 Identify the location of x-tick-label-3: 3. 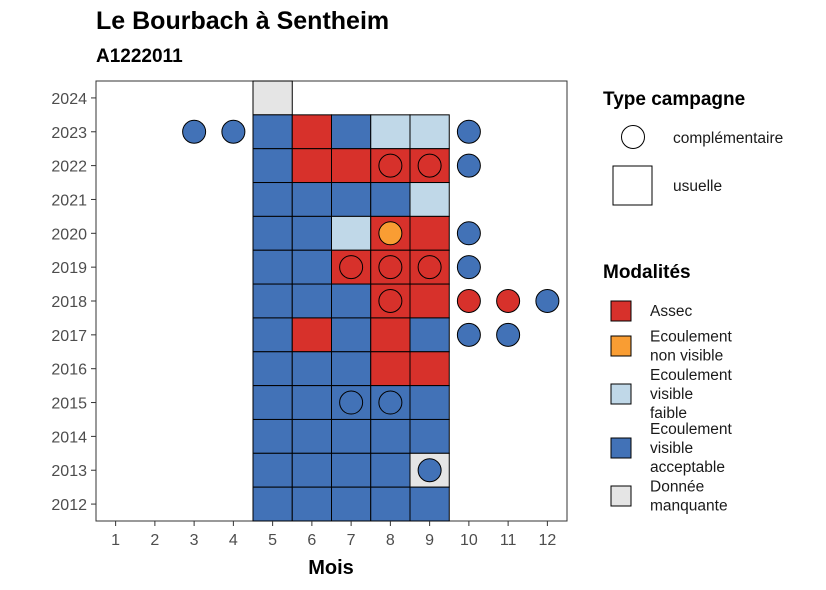
(194, 540).